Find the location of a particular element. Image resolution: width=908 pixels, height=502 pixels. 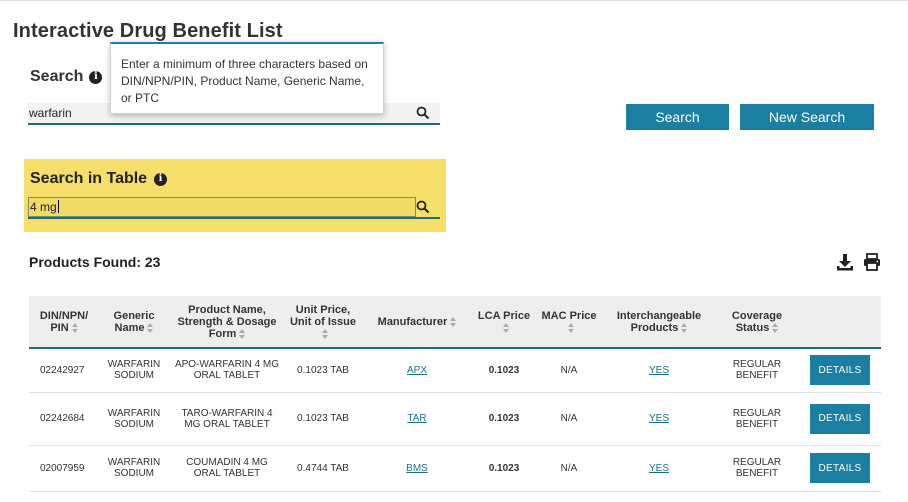

table-search-field: 4 mg is located at coordinates (234, 208).